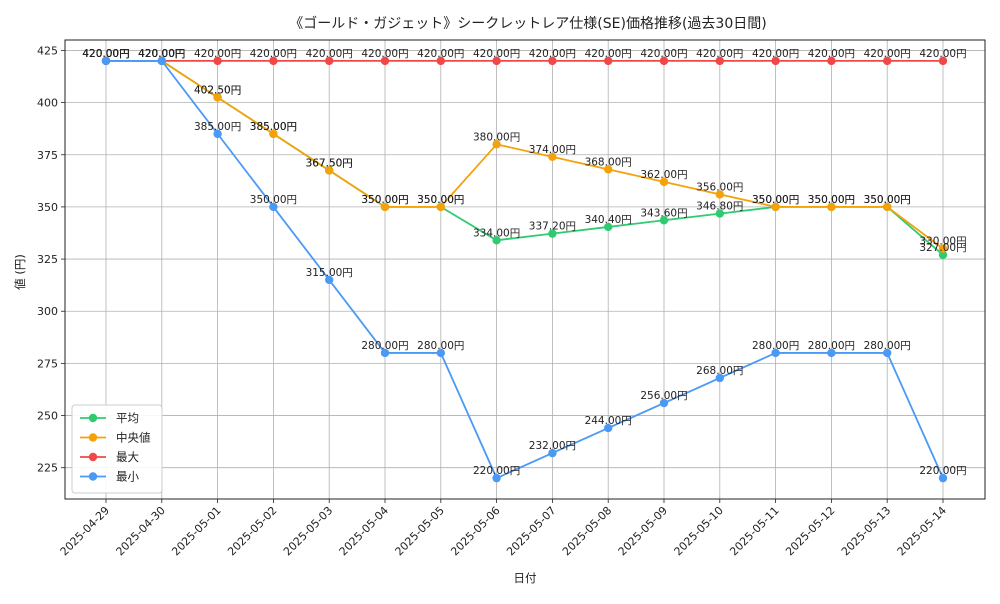  What do you see at coordinates (922, 531) in the screenshot?
I see `x-tick-label: 2025-05-14` at bounding box center [922, 531].